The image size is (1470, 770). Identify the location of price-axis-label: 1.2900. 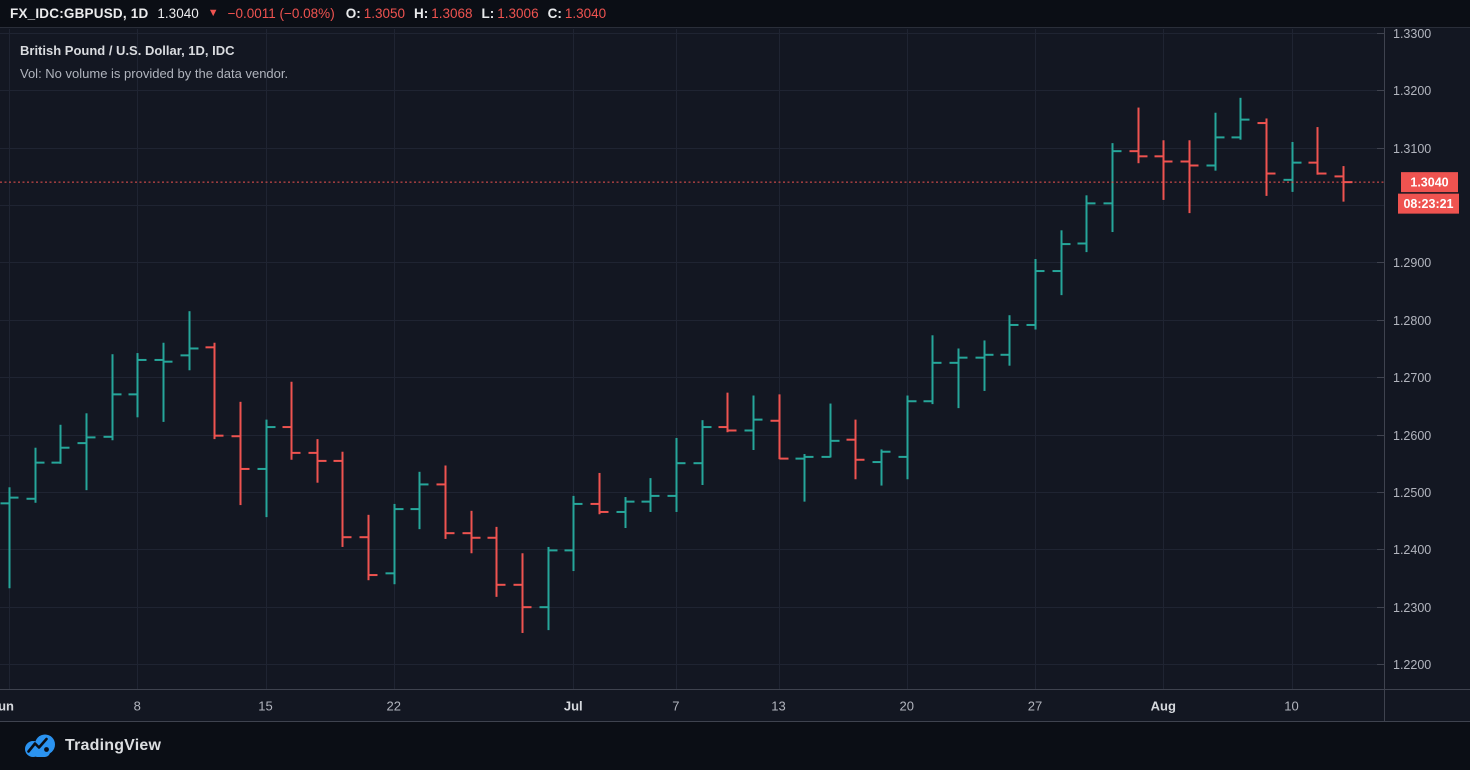
(1412, 263).